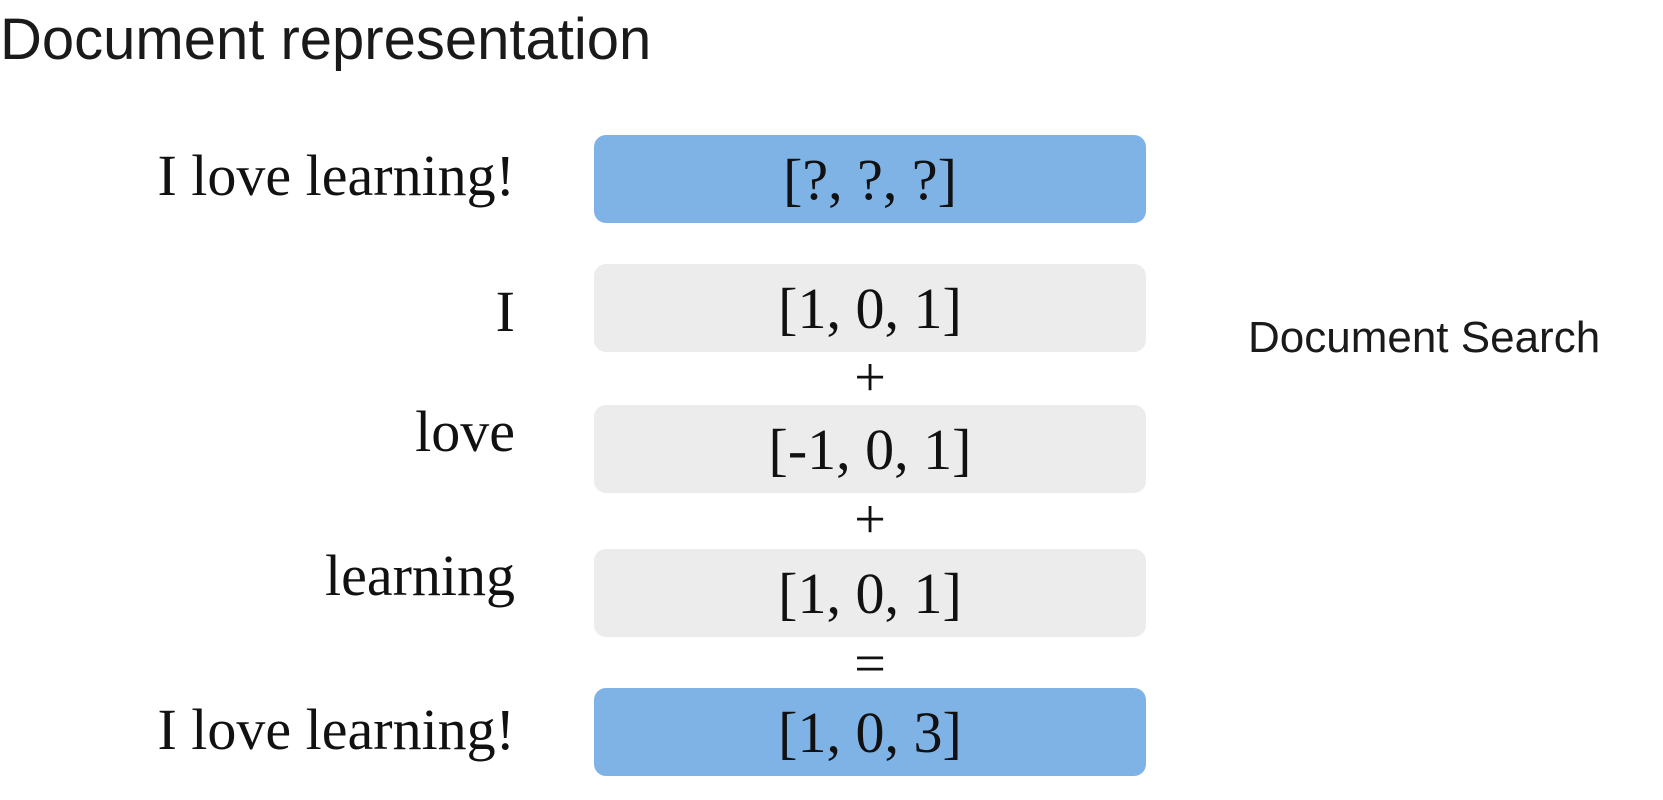 The width and height of the screenshot is (1663, 800). I want to click on equals-operator: =, so click(870, 664).